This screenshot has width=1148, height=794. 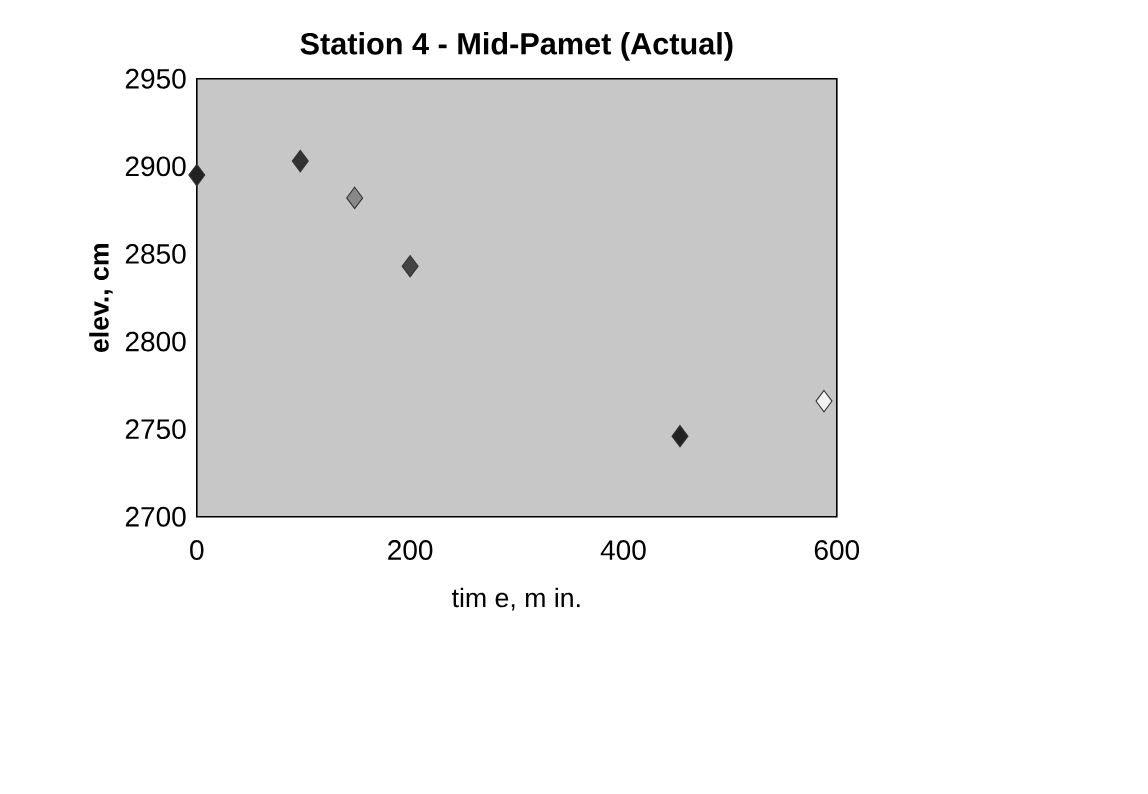 I want to click on y-tick-label: 2850, so click(x=155, y=254).